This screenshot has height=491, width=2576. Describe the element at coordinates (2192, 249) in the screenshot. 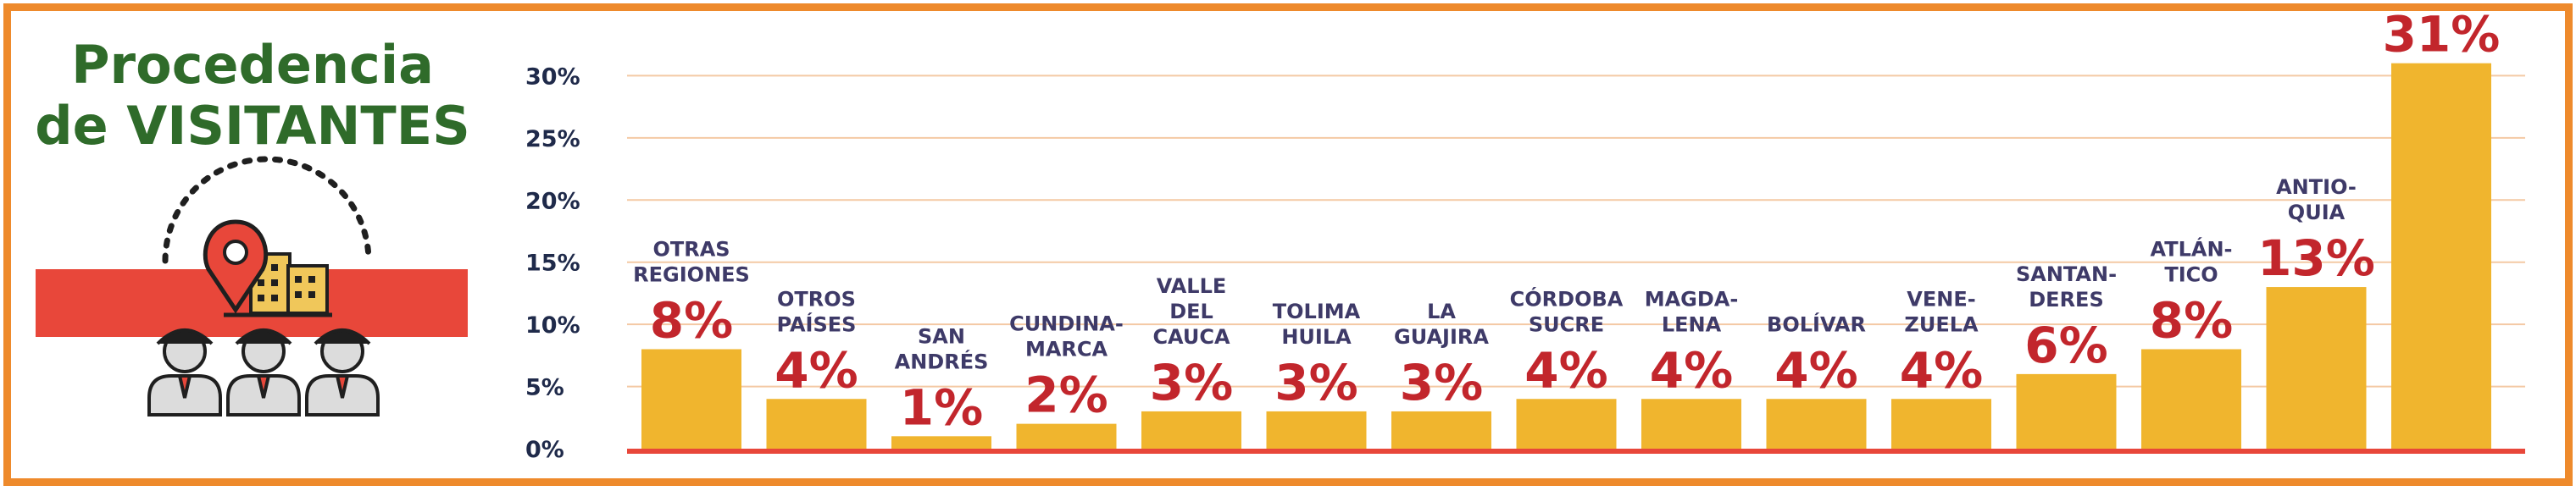

I see `category-label: ATLÁN-` at that location.